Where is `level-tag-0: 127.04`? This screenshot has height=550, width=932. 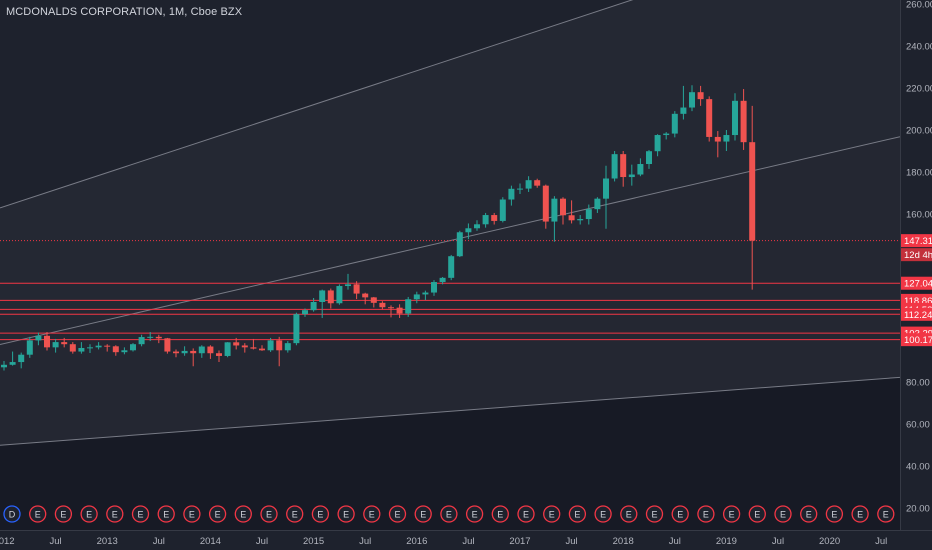
level-tag-0: 127.04 is located at coordinates (918, 284).